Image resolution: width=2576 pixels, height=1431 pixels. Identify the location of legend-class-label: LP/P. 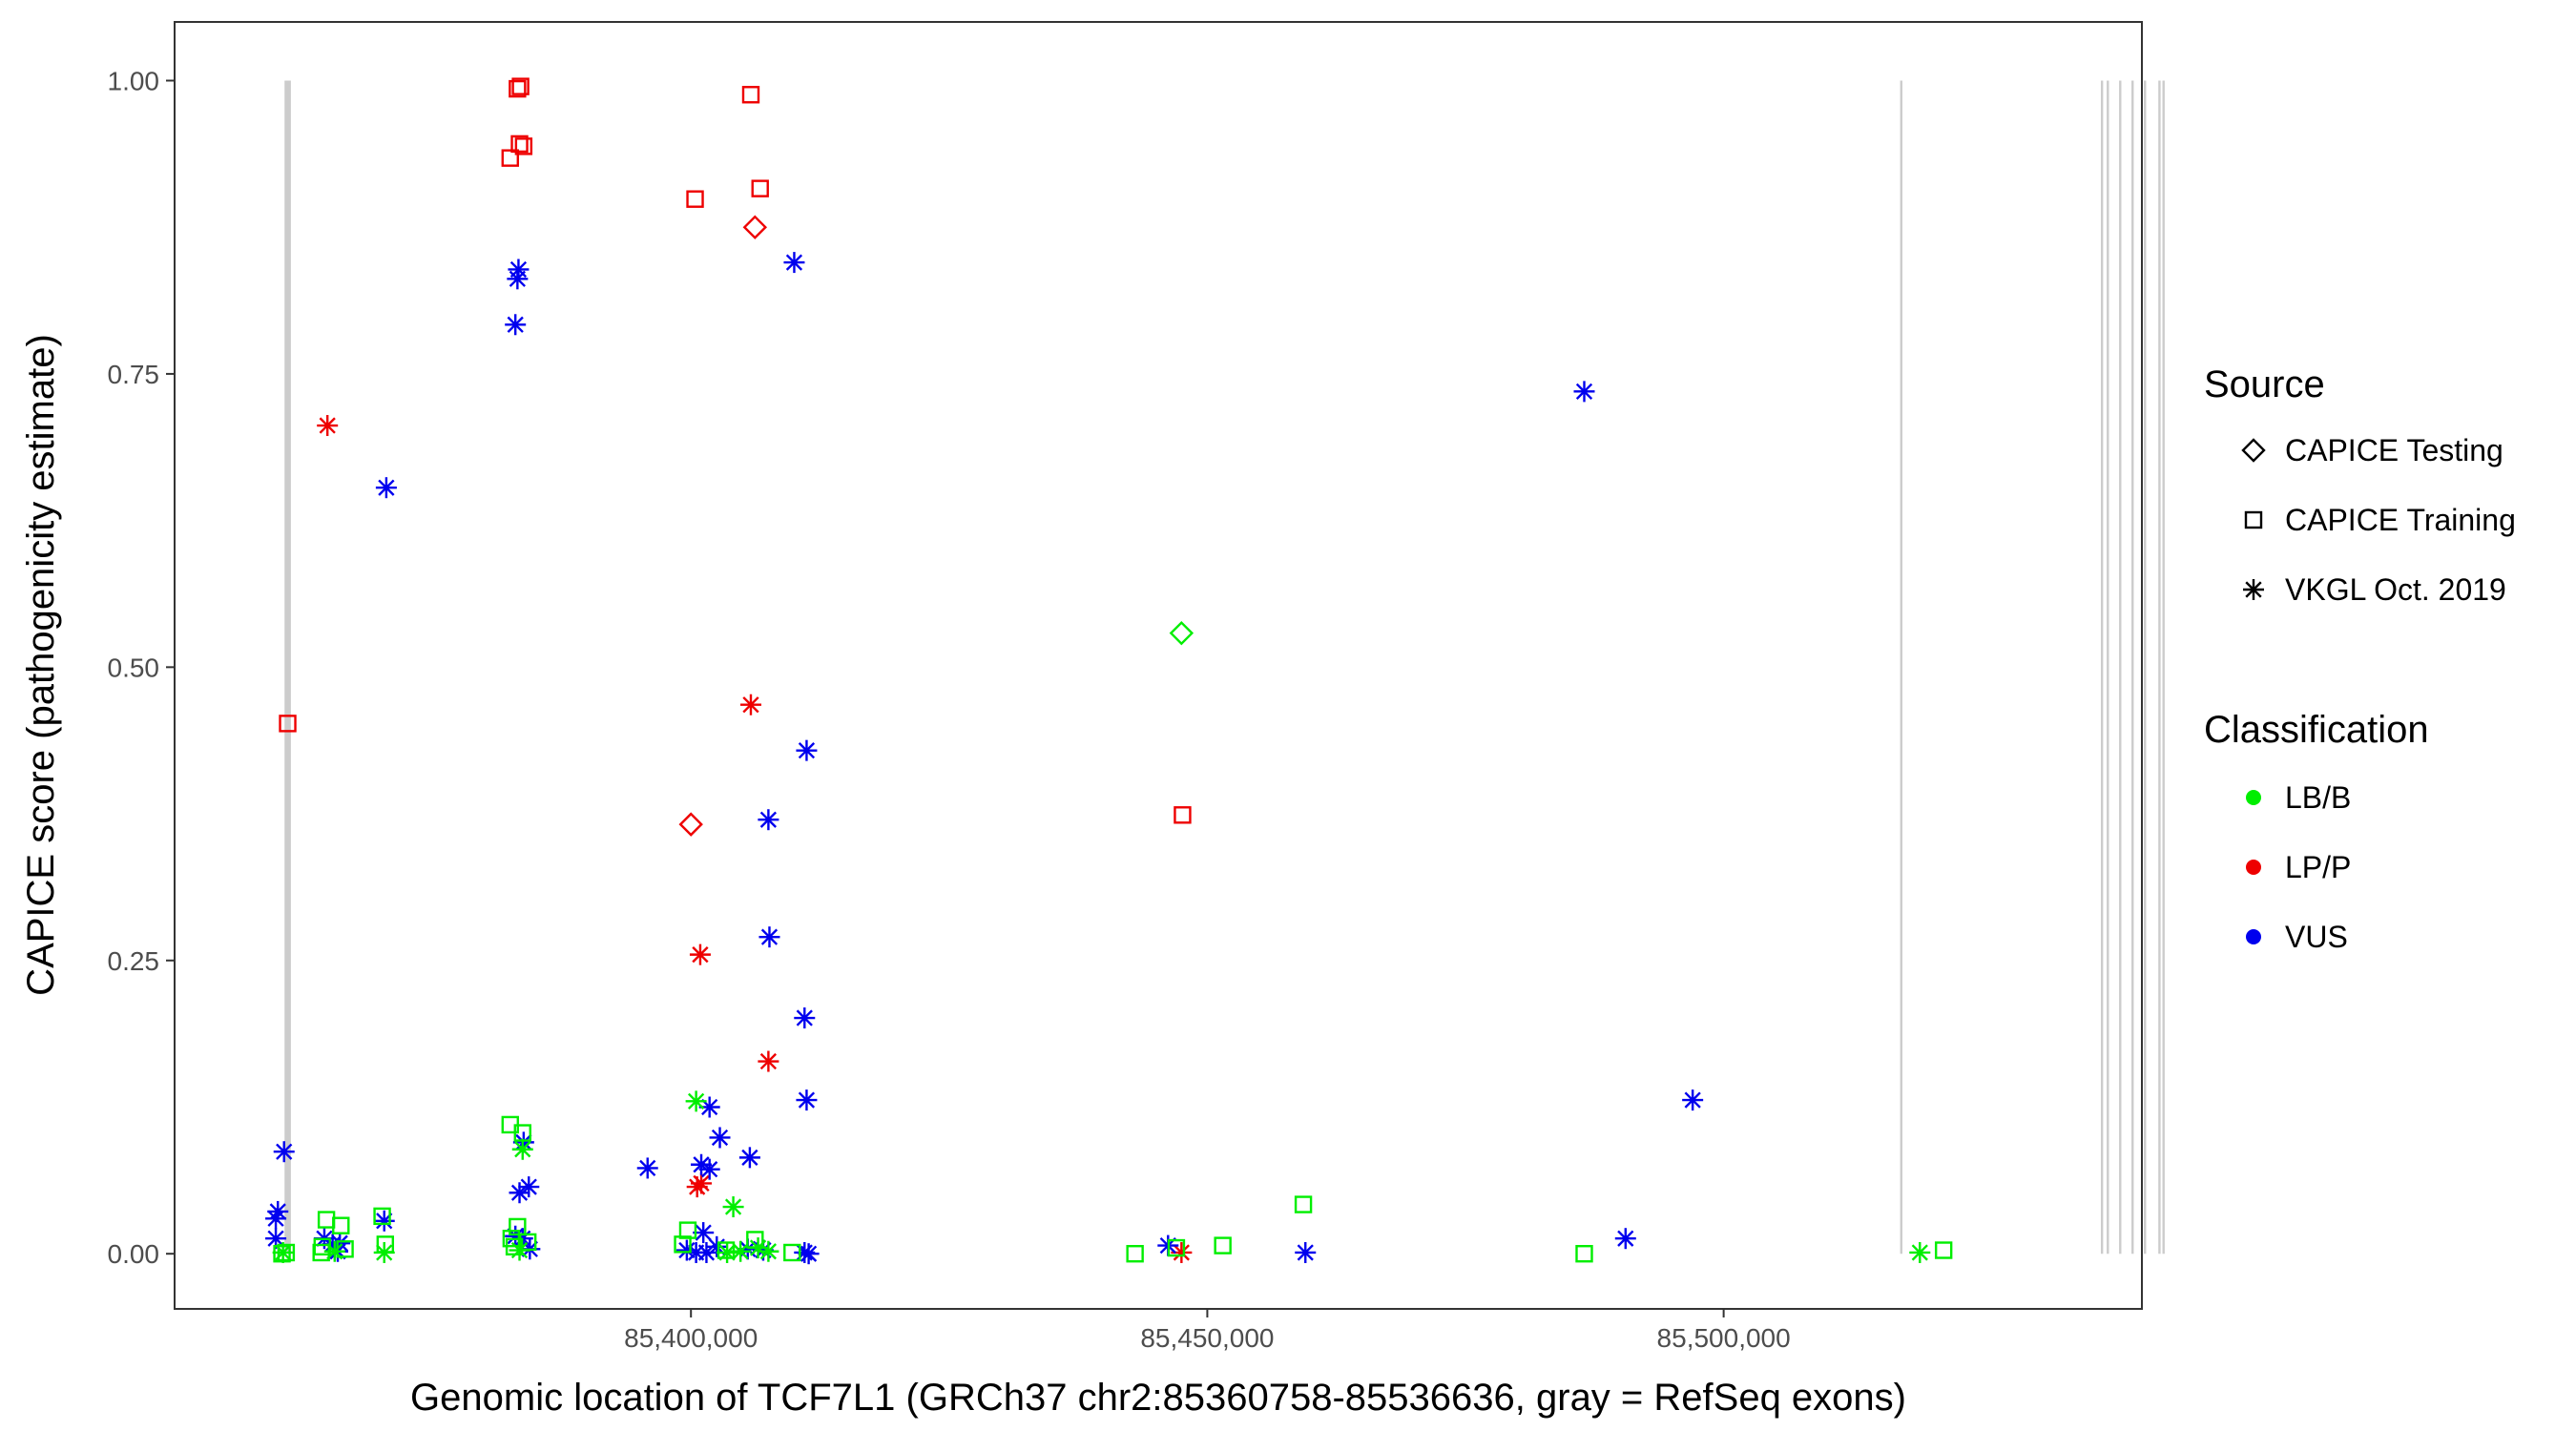
(2318, 867).